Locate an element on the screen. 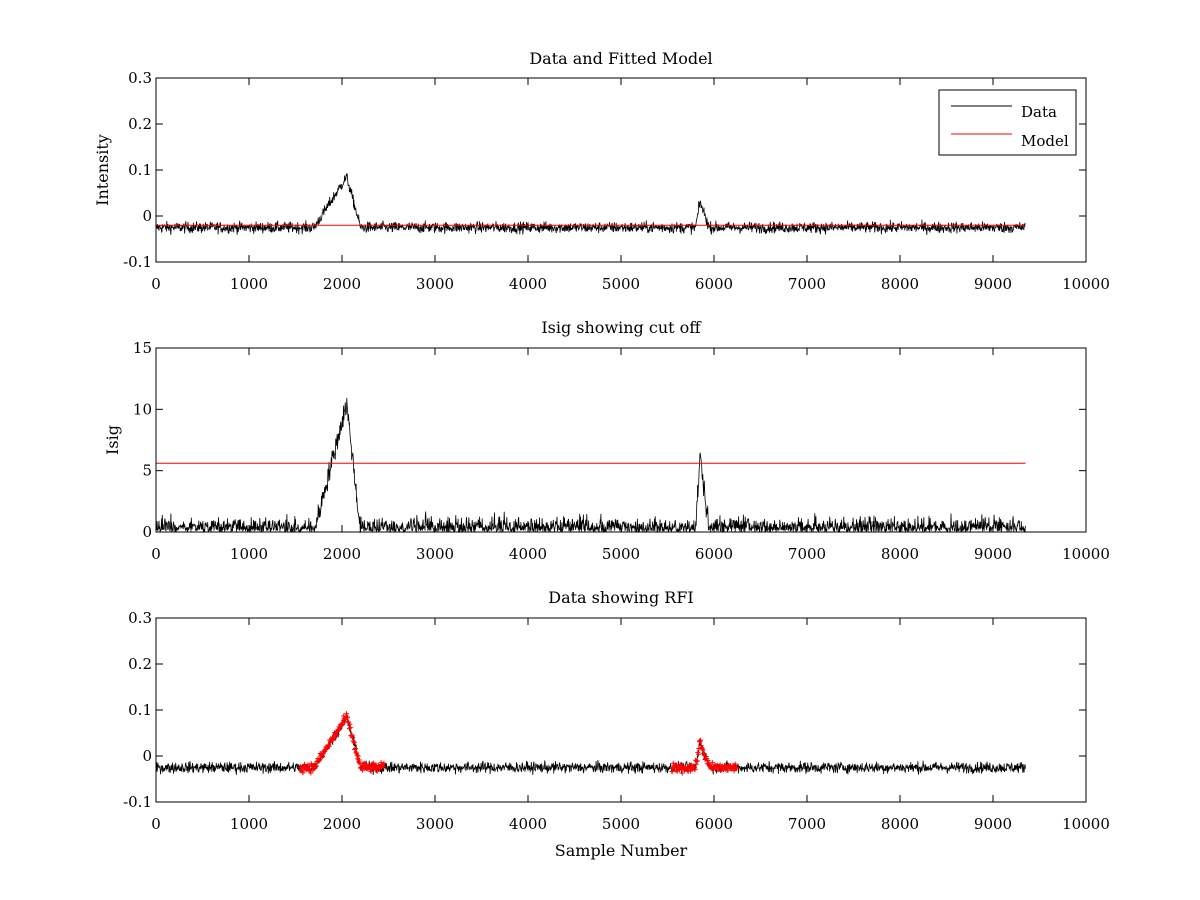  chart-title: Data and Fitted Model is located at coordinates (620, 58).